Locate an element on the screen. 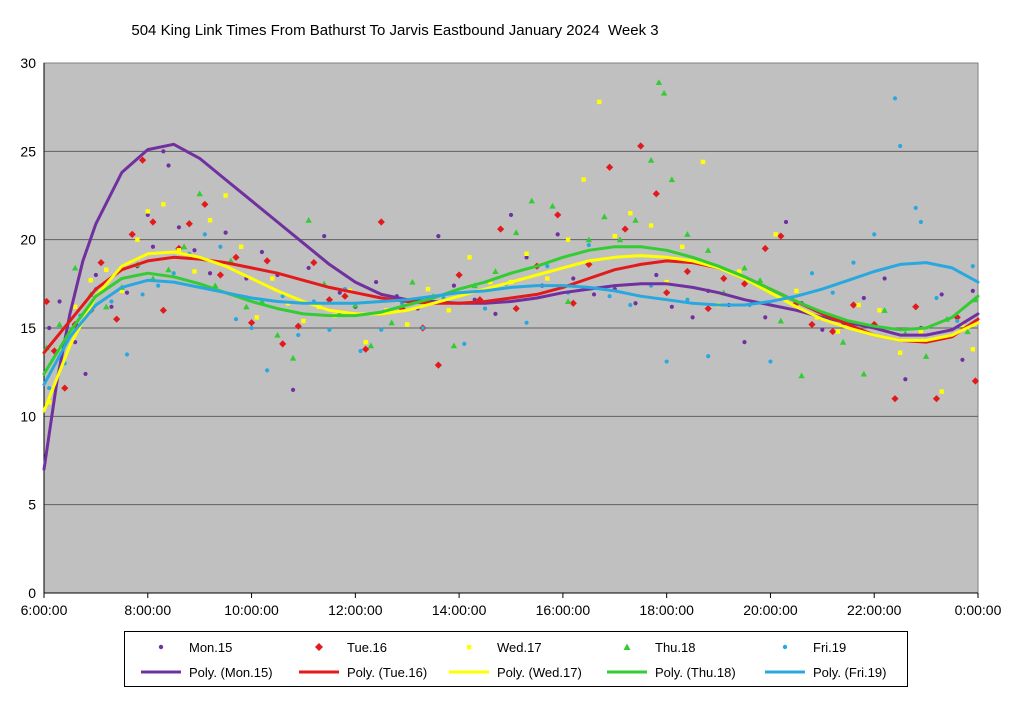  legend-item-trend-fri-19: Poly. (Fri.19) is located at coordinates (823, 672).